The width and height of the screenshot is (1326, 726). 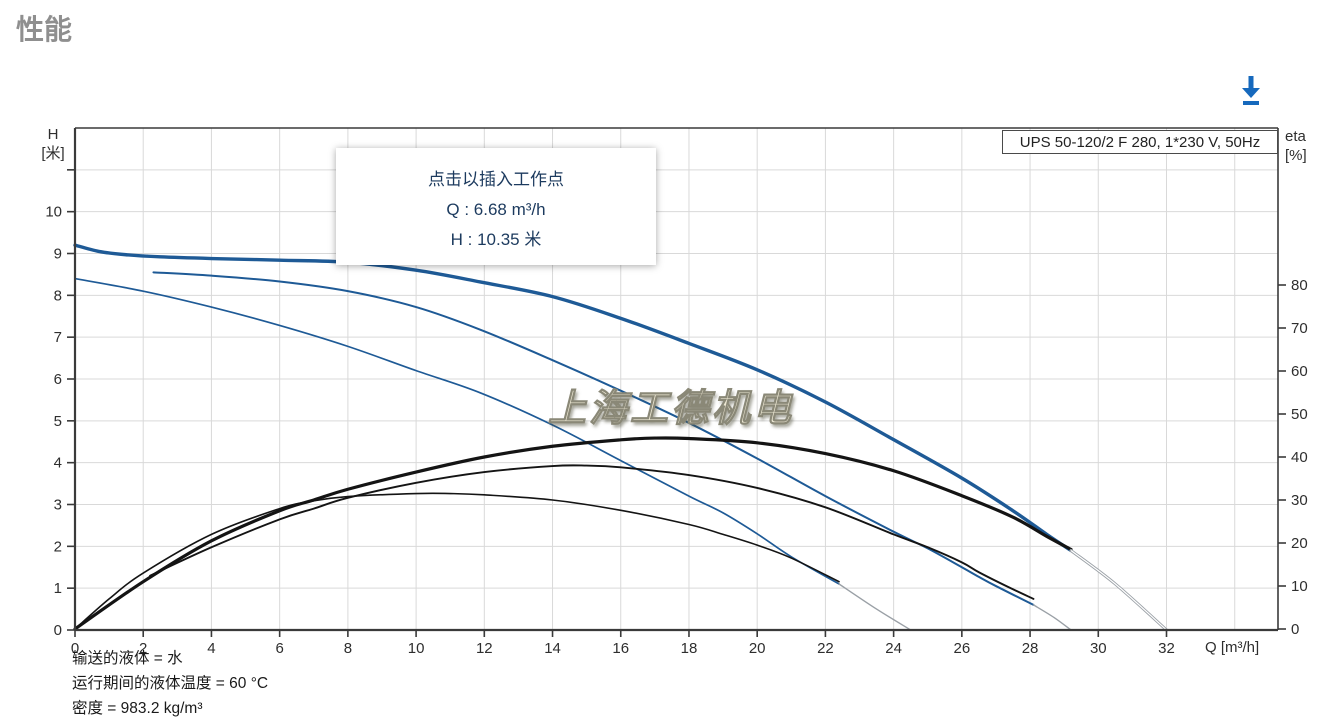 What do you see at coordinates (671, 409) in the screenshot?
I see `watermark-text: 上海工德机电` at bounding box center [671, 409].